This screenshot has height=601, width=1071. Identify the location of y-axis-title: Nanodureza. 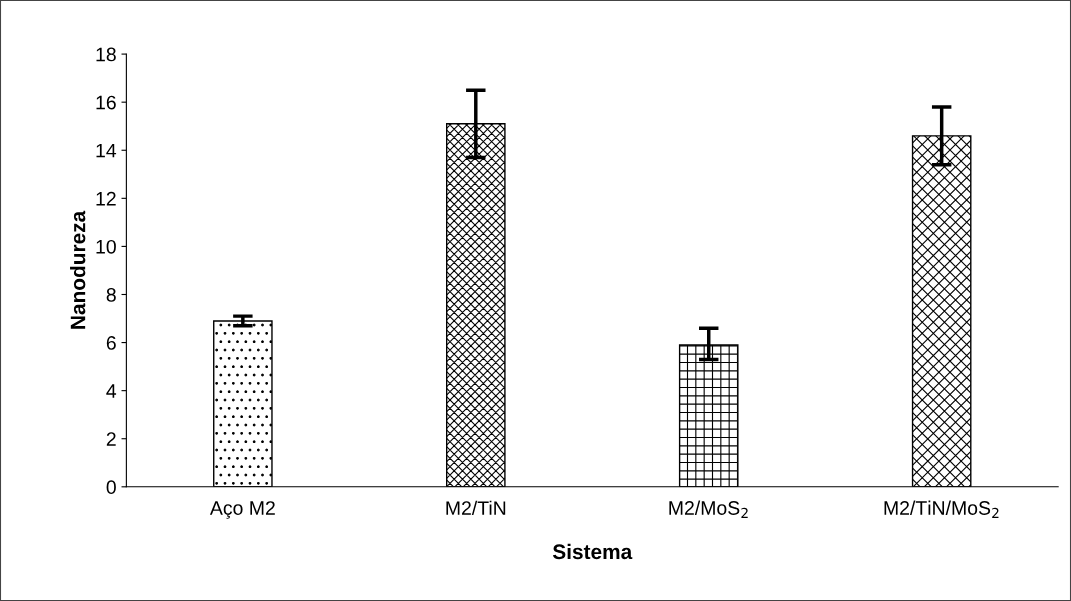
(78, 269).